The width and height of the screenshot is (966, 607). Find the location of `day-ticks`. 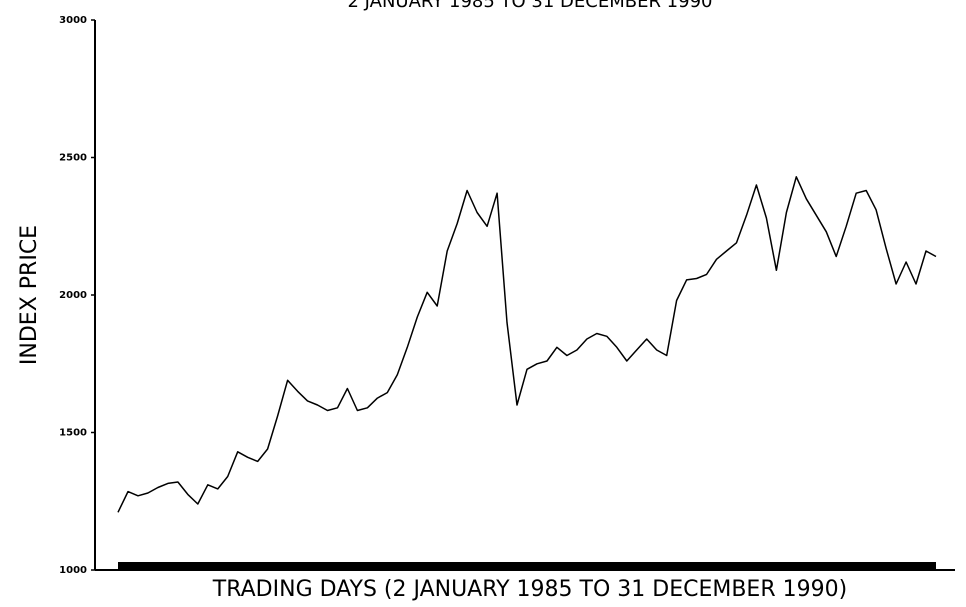

day-ticks is located at coordinates (527, 565).